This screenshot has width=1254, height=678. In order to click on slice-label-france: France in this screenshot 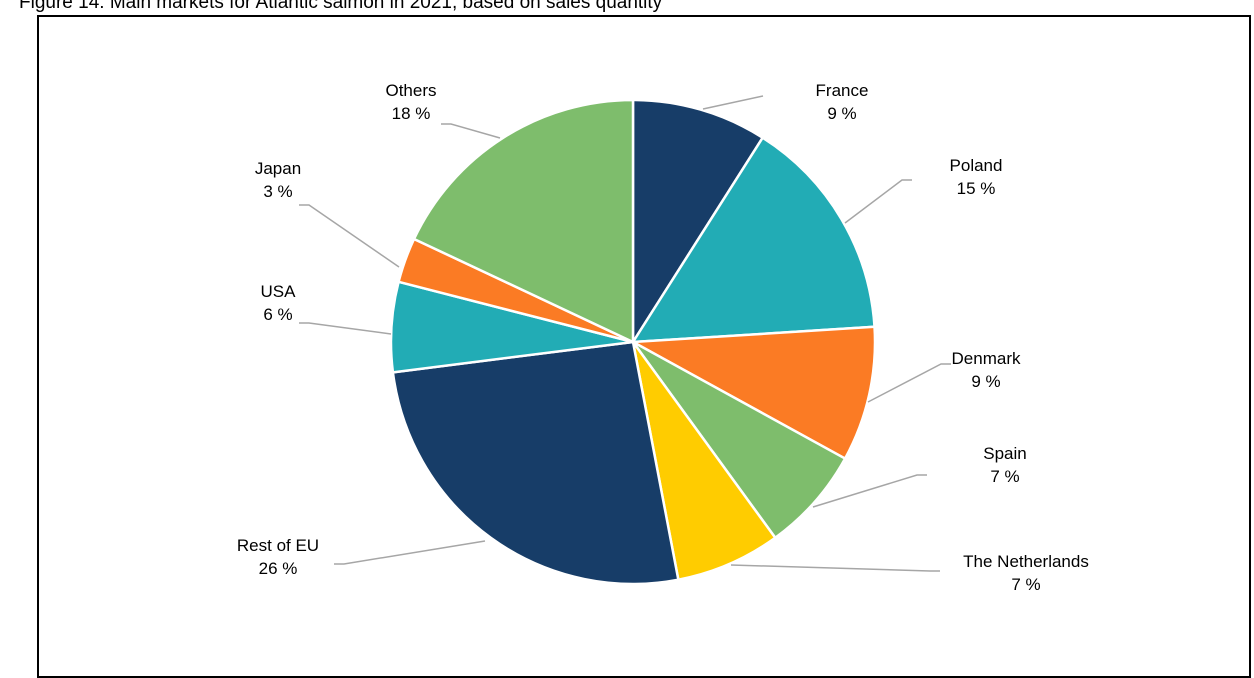, I will do `click(842, 90)`.